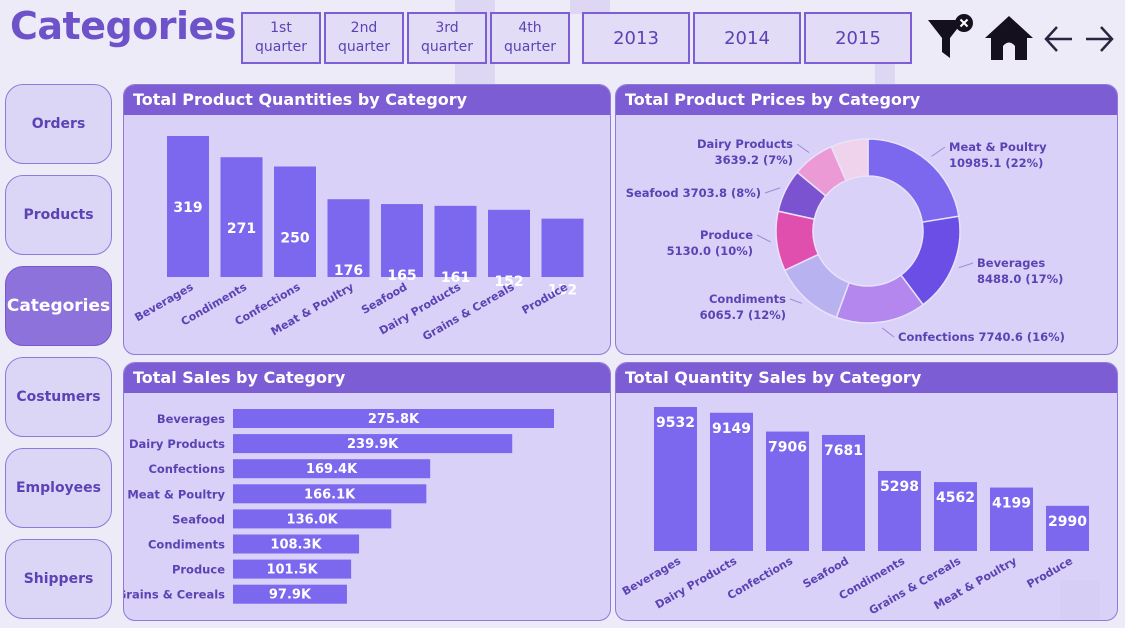 The height and width of the screenshot is (628, 1125). Describe the element at coordinates (58, 488) in the screenshot. I see `nav-employees: Employees` at that location.